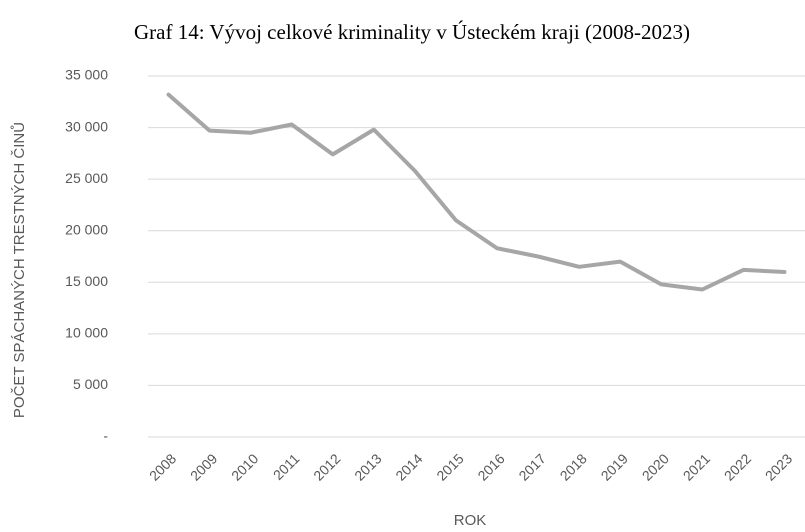  What do you see at coordinates (655, 466) in the screenshot?
I see `x-tick-label: 2020` at bounding box center [655, 466].